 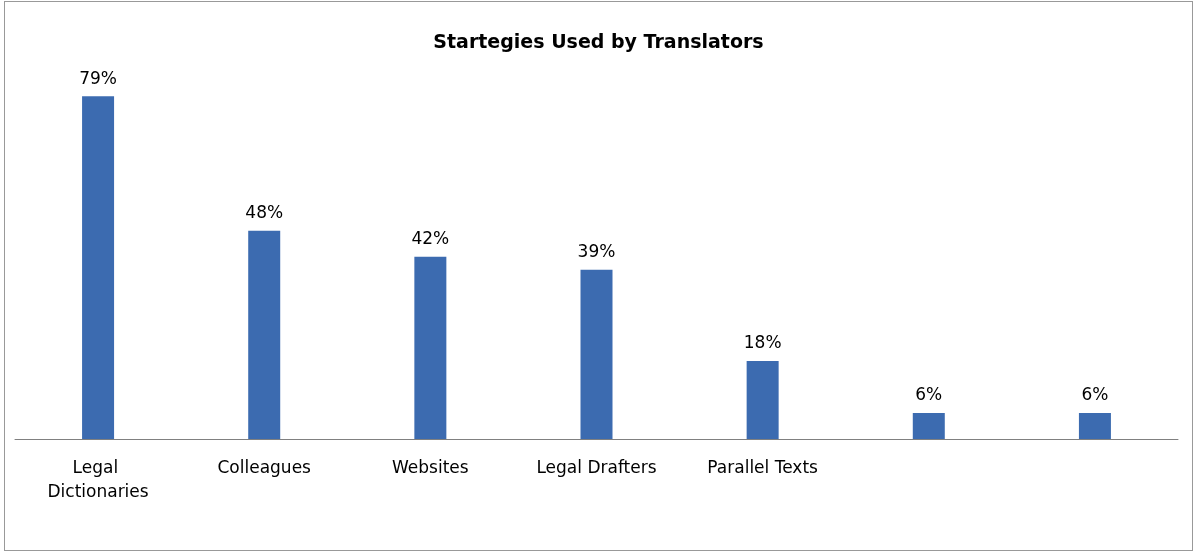 What do you see at coordinates (98, 77) in the screenshot?
I see `data-label: 79%` at bounding box center [98, 77].